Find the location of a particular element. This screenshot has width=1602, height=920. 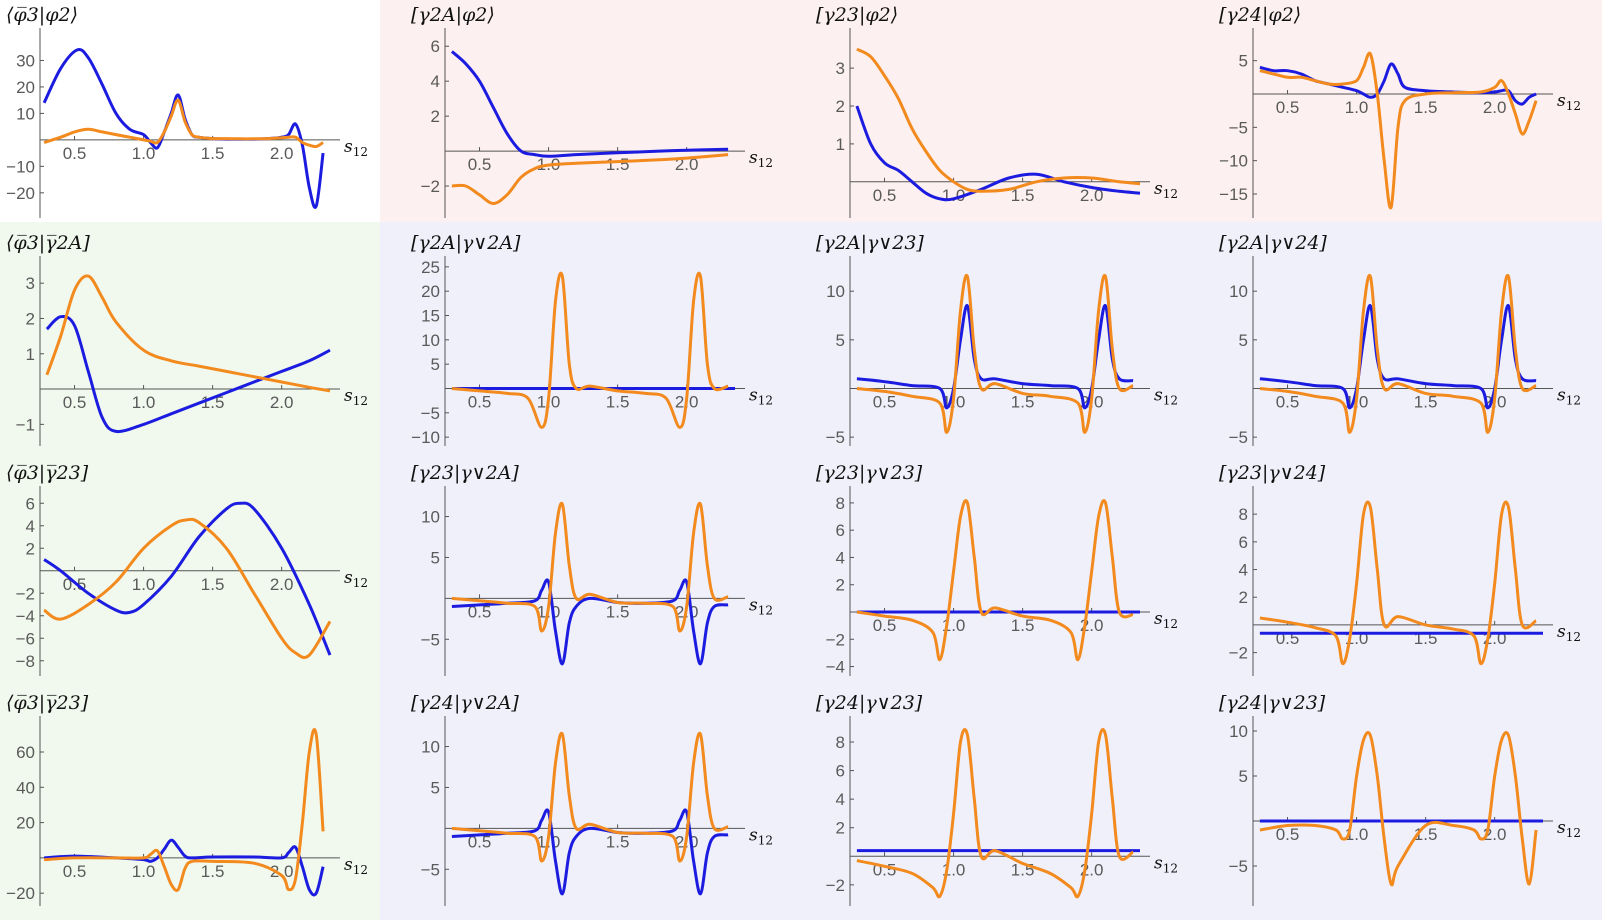

y-tick-label: 60 is located at coordinates (25, 752).